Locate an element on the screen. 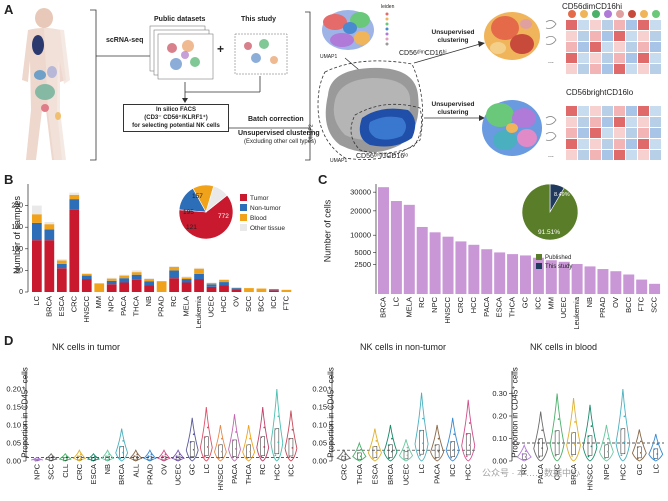  nontumor-y-tick-label: 0.05 is located at coordinates (319, 443).